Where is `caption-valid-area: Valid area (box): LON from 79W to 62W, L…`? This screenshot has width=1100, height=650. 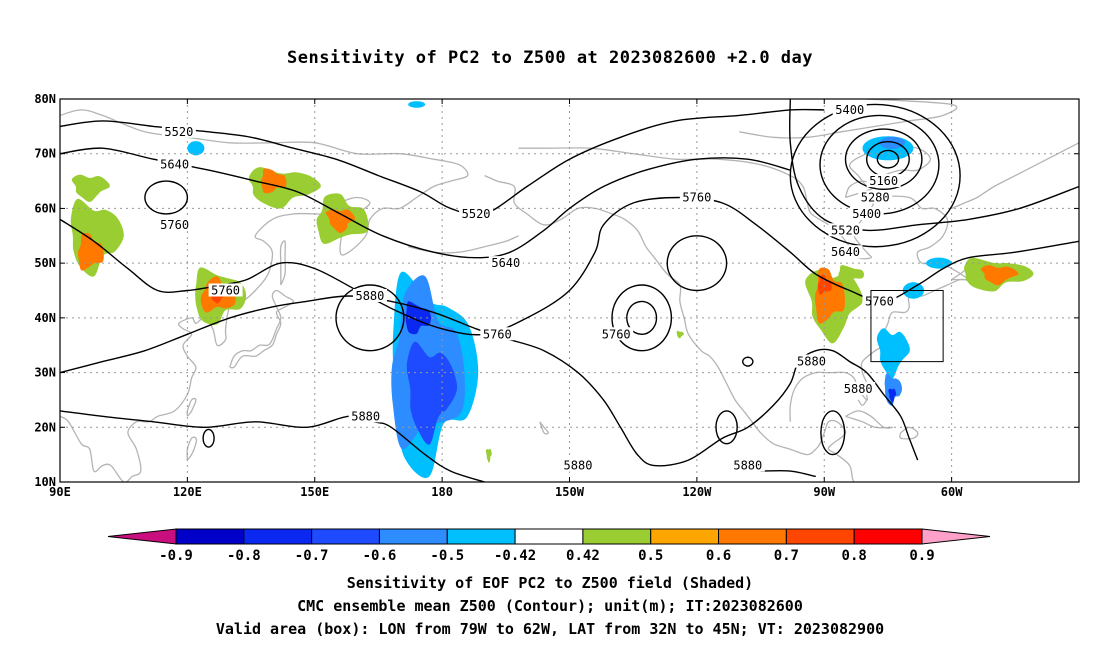 caption-valid-area: Valid area (box): LON from 79W to 62W, L… is located at coordinates (550, 629).